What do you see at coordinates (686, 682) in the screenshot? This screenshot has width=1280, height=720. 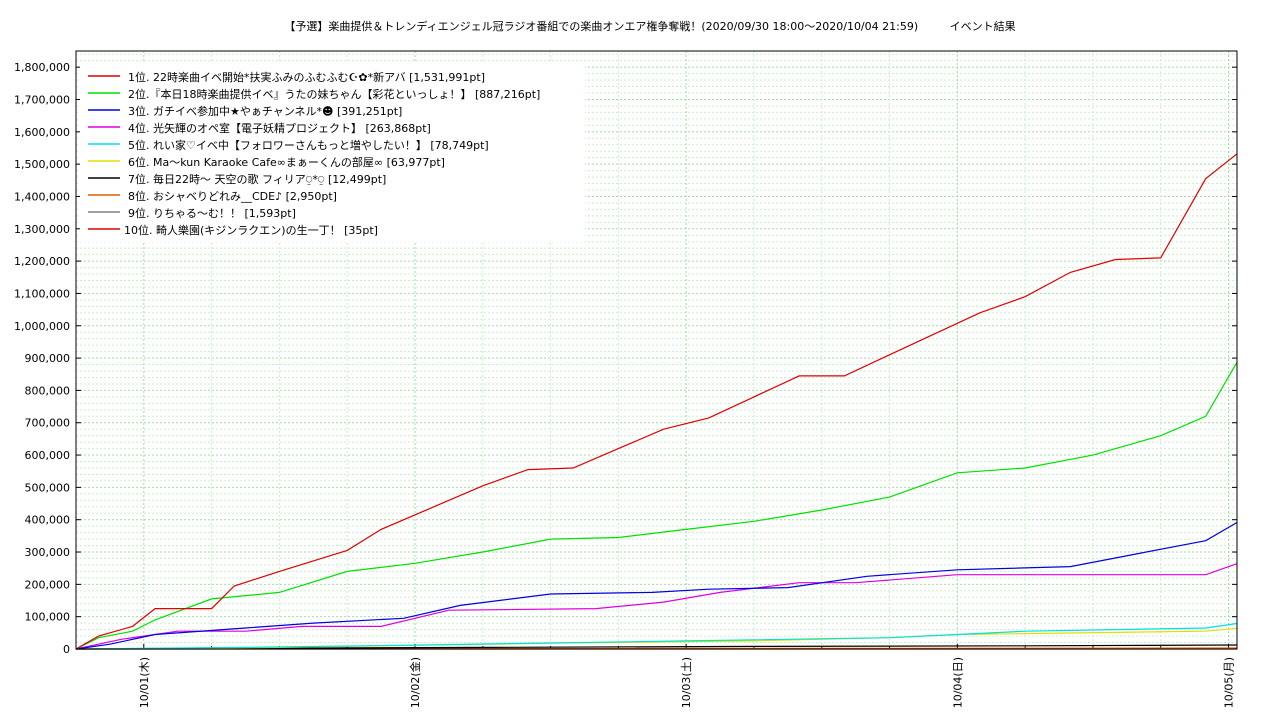 I see `x-tick-label: 10/03(土)` at bounding box center [686, 682].